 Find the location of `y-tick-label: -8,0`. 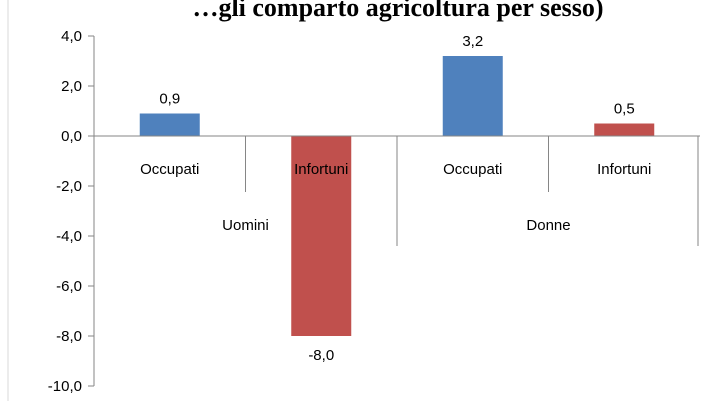

y-tick-label: -8,0 is located at coordinates (69, 336).